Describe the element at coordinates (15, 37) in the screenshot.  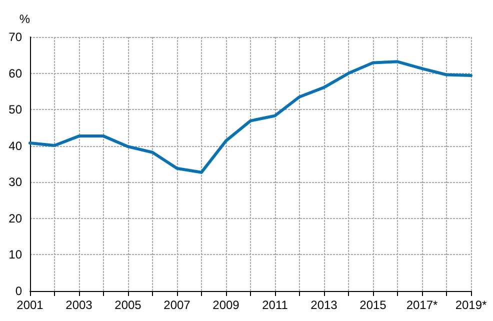
I see `y-tick-label: 70` at that location.